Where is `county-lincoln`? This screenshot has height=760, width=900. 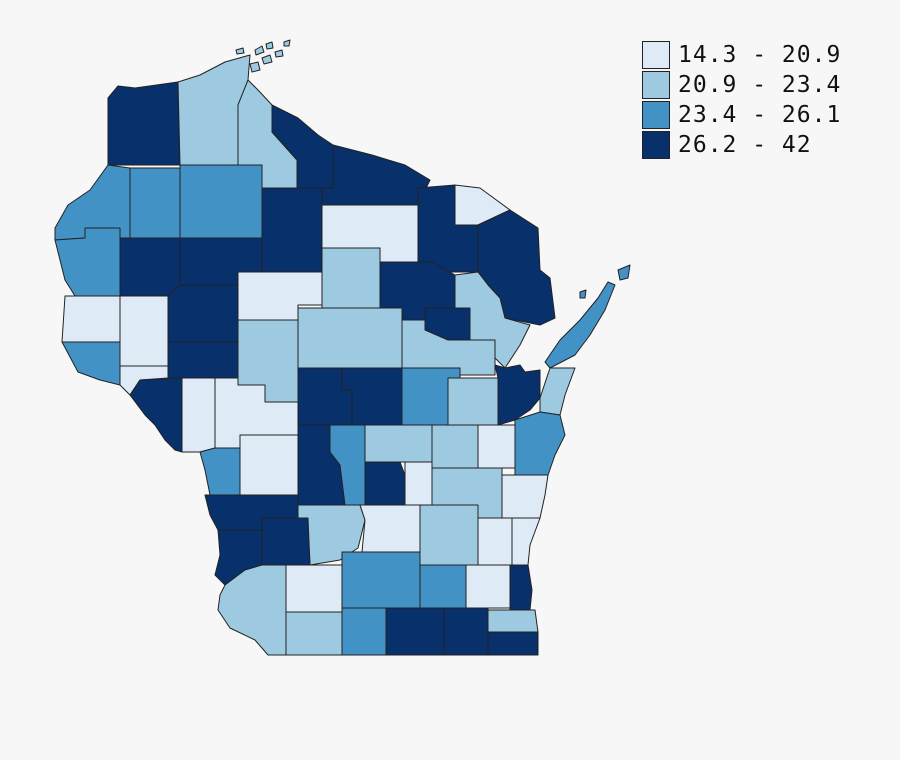 county-lincoln is located at coordinates (351, 278).